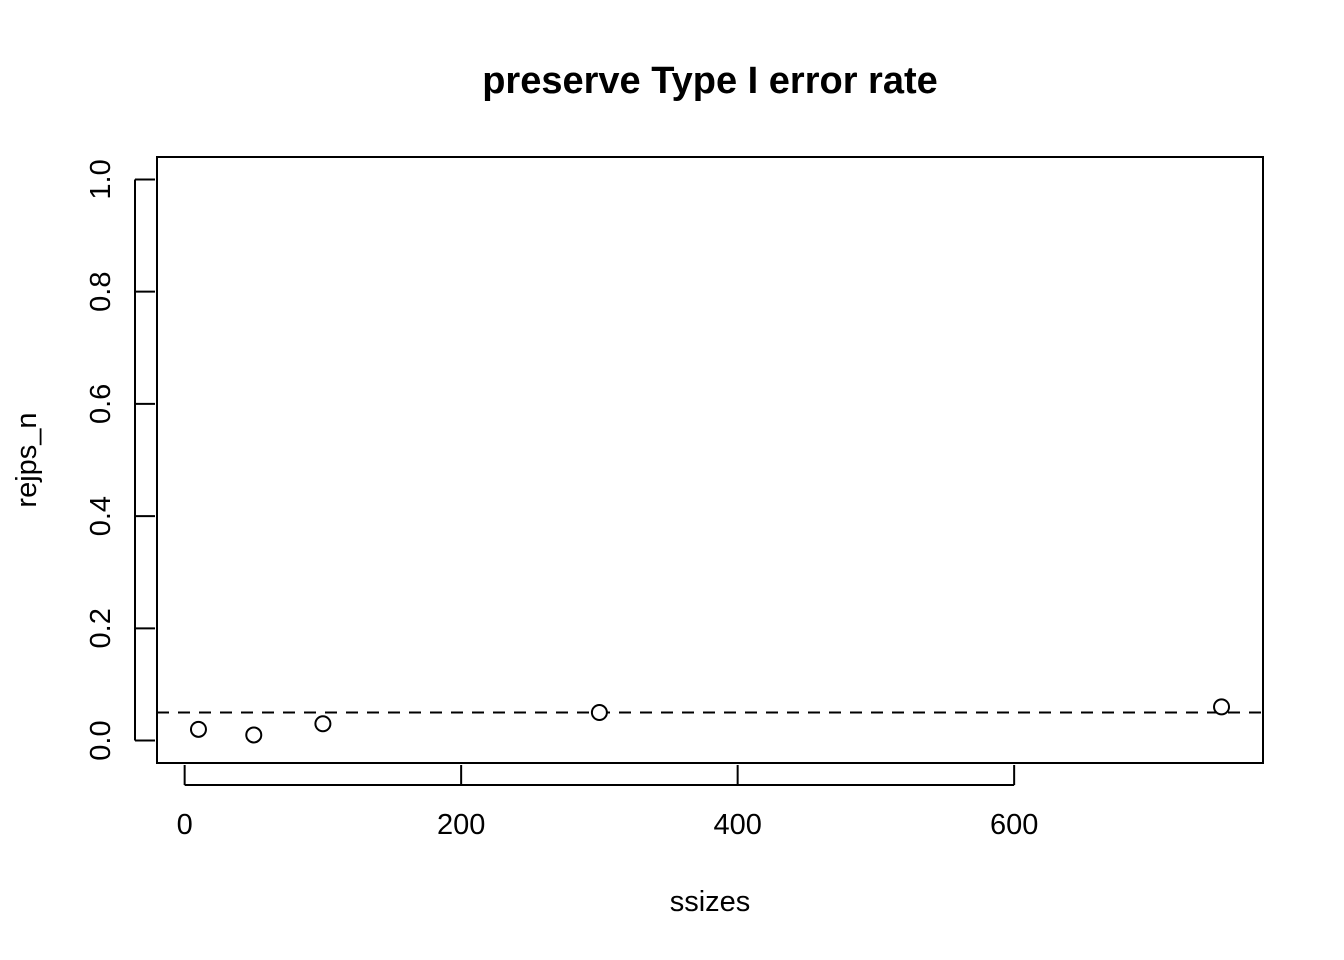  Describe the element at coordinates (607, 803) in the screenshot. I see `x-axis: 0 200 400 600` at that location.